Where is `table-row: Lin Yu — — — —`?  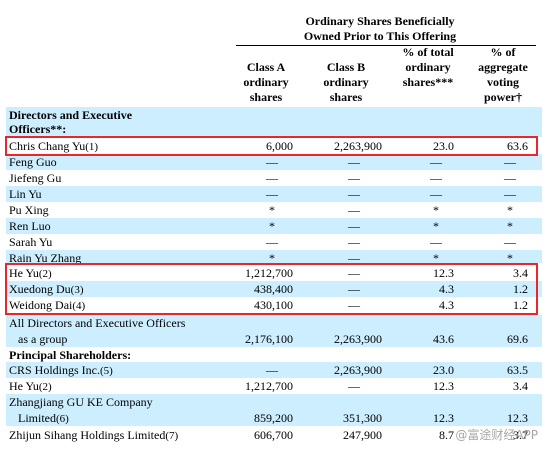
table-row: Lin Yu — — — — is located at coordinates (274, 194).